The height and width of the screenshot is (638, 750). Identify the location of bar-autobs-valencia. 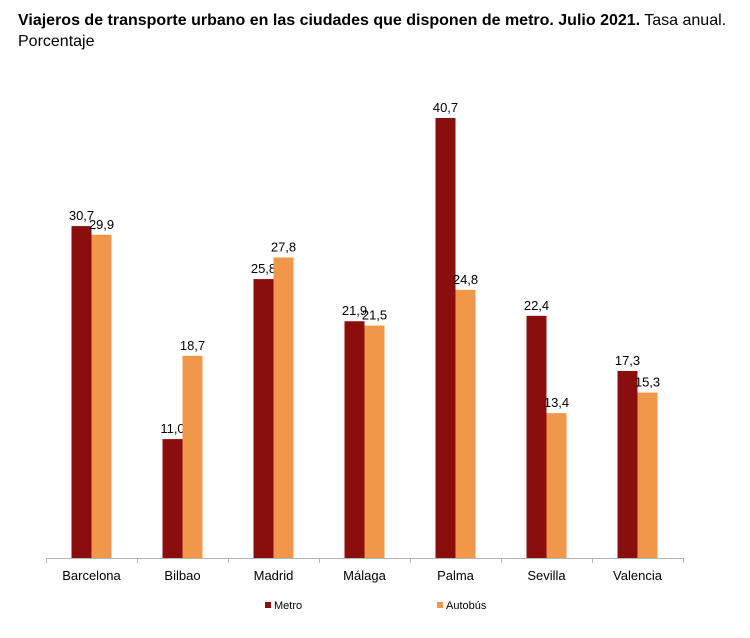
(647, 475).